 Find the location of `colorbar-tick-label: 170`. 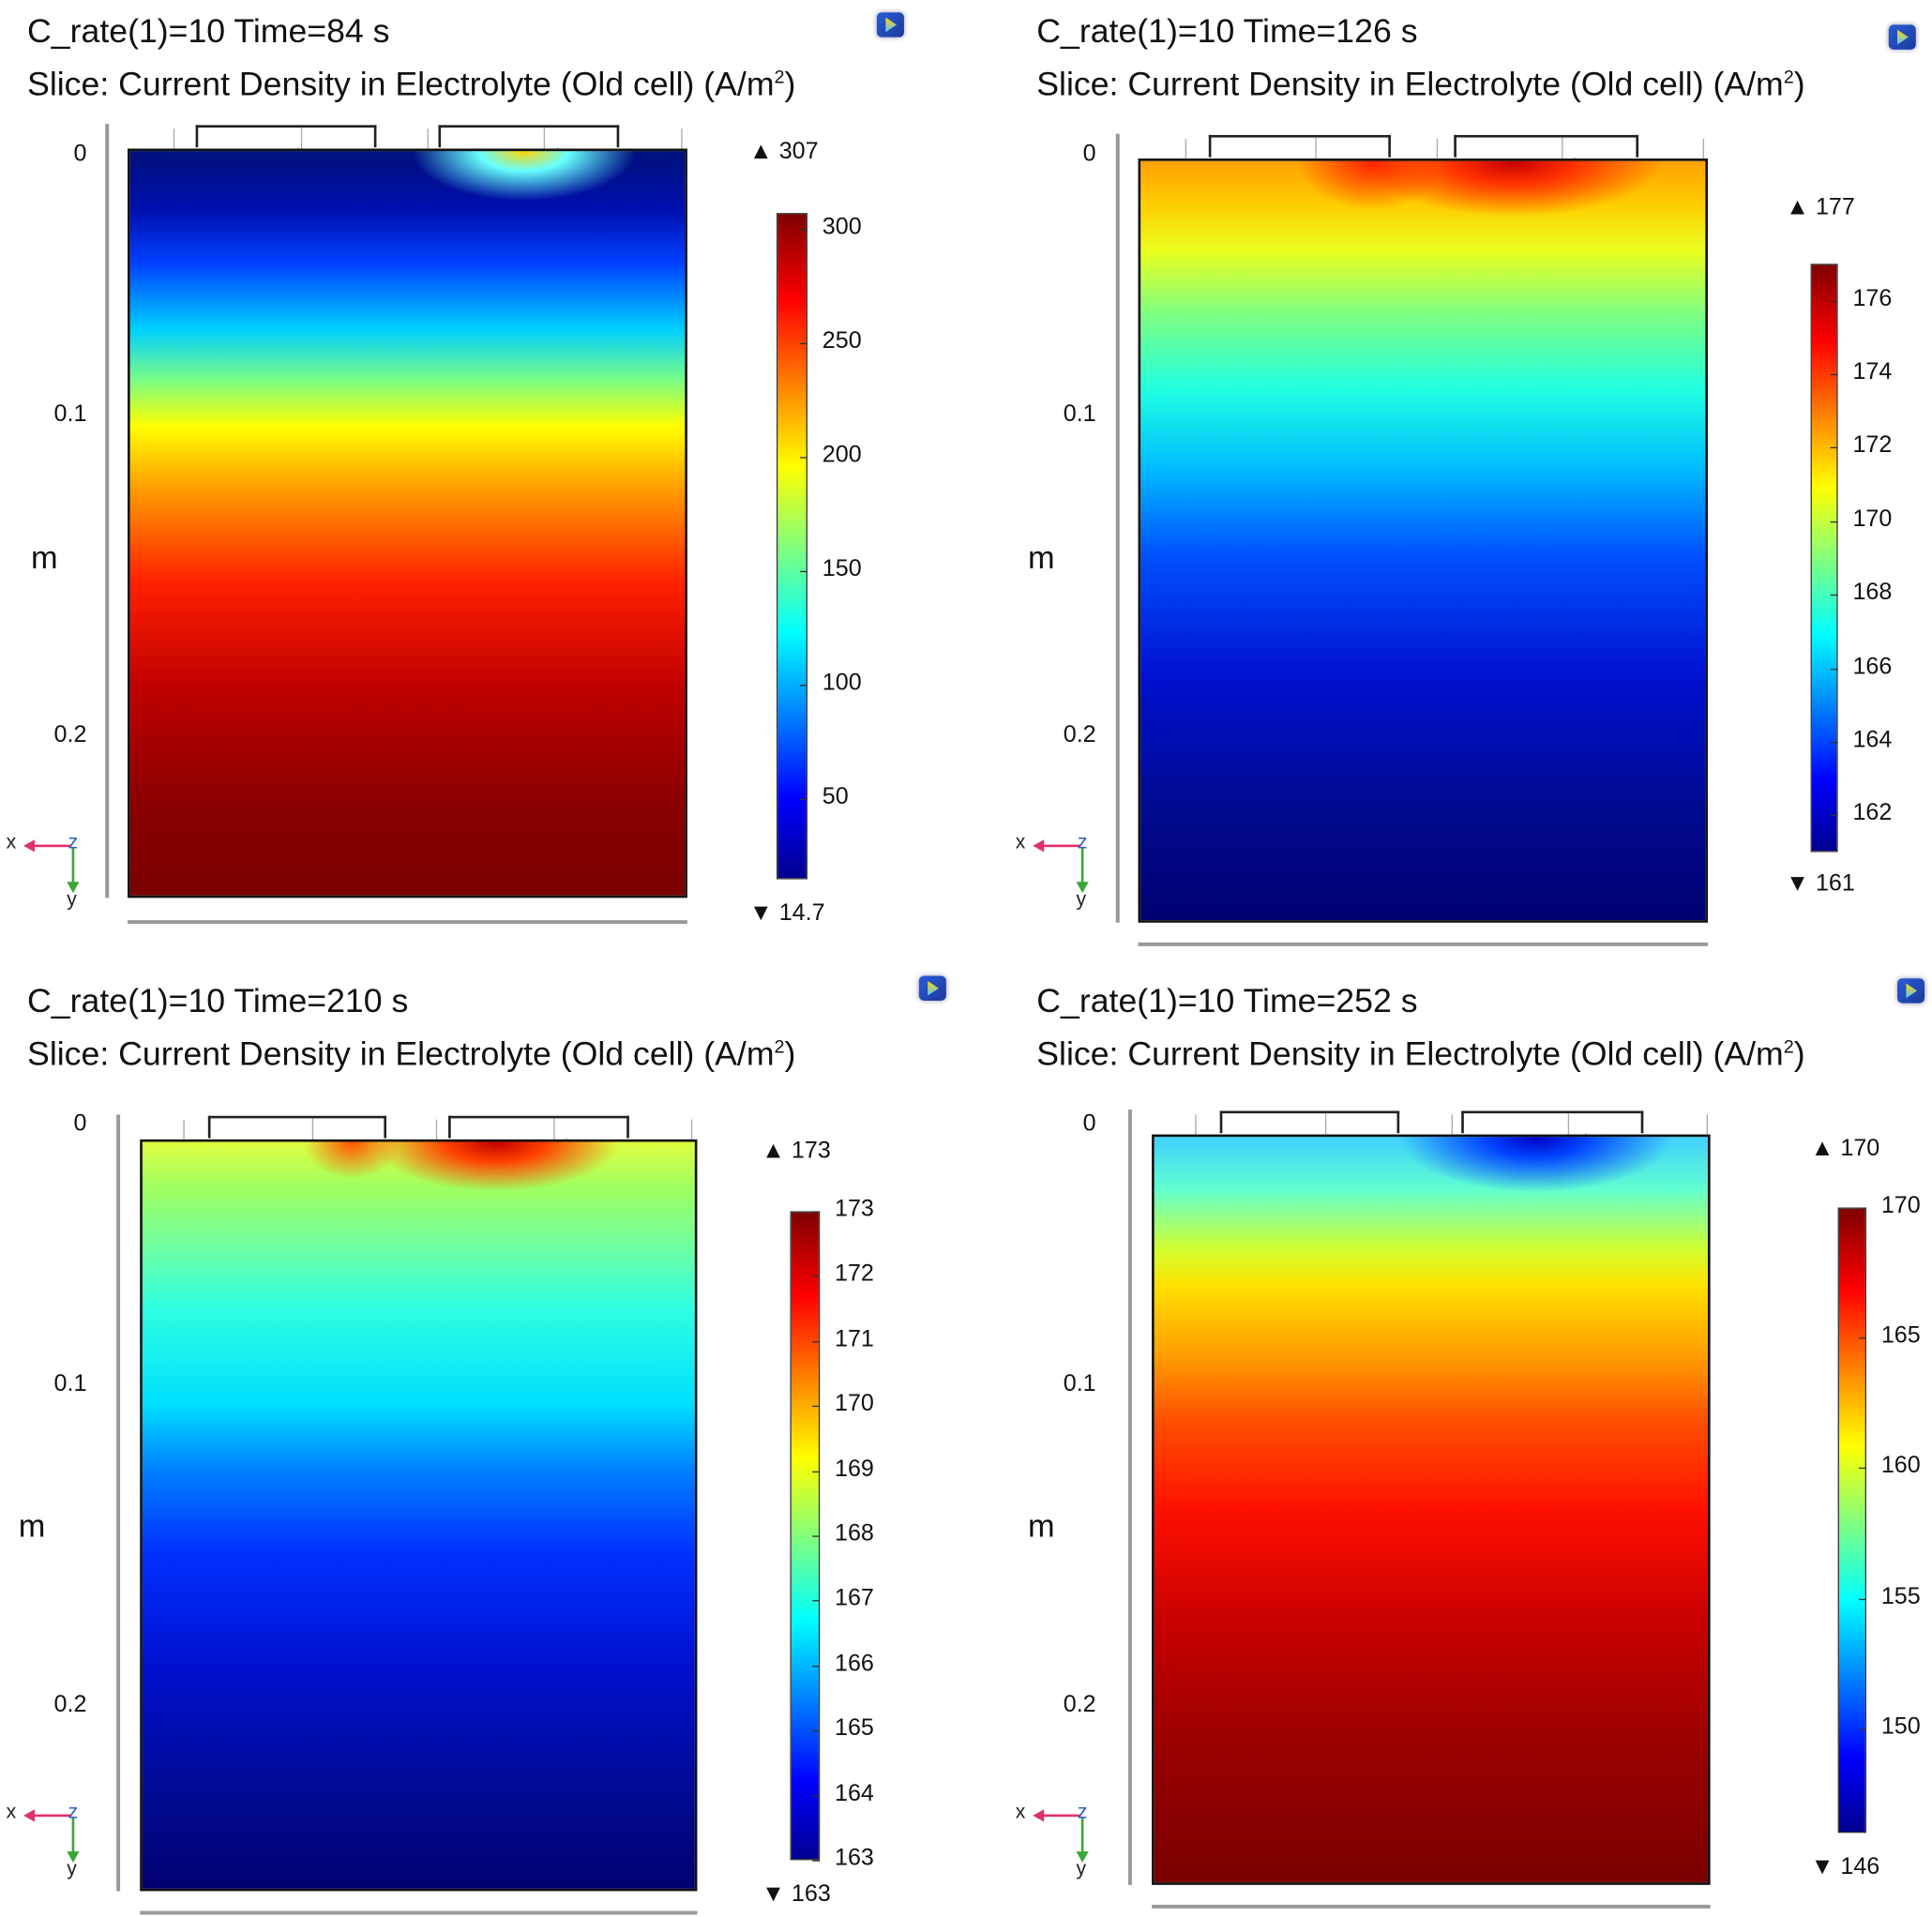

colorbar-tick-label: 170 is located at coordinates (1872, 519).